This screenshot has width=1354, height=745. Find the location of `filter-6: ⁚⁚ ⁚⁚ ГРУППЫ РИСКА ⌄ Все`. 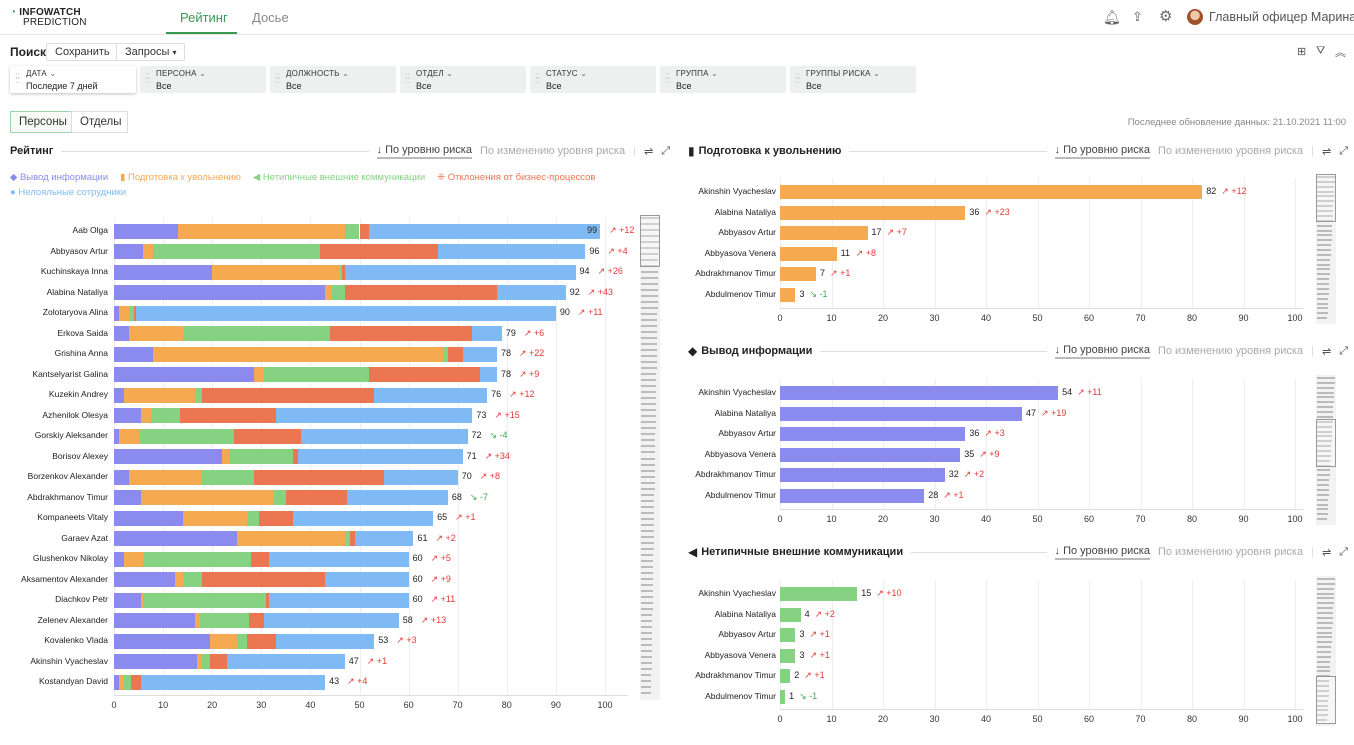

filter-6: ⁚⁚ ⁚⁚ ГРУППЫ РИСКА ⌄ Все is located at coordinates (853, 79).